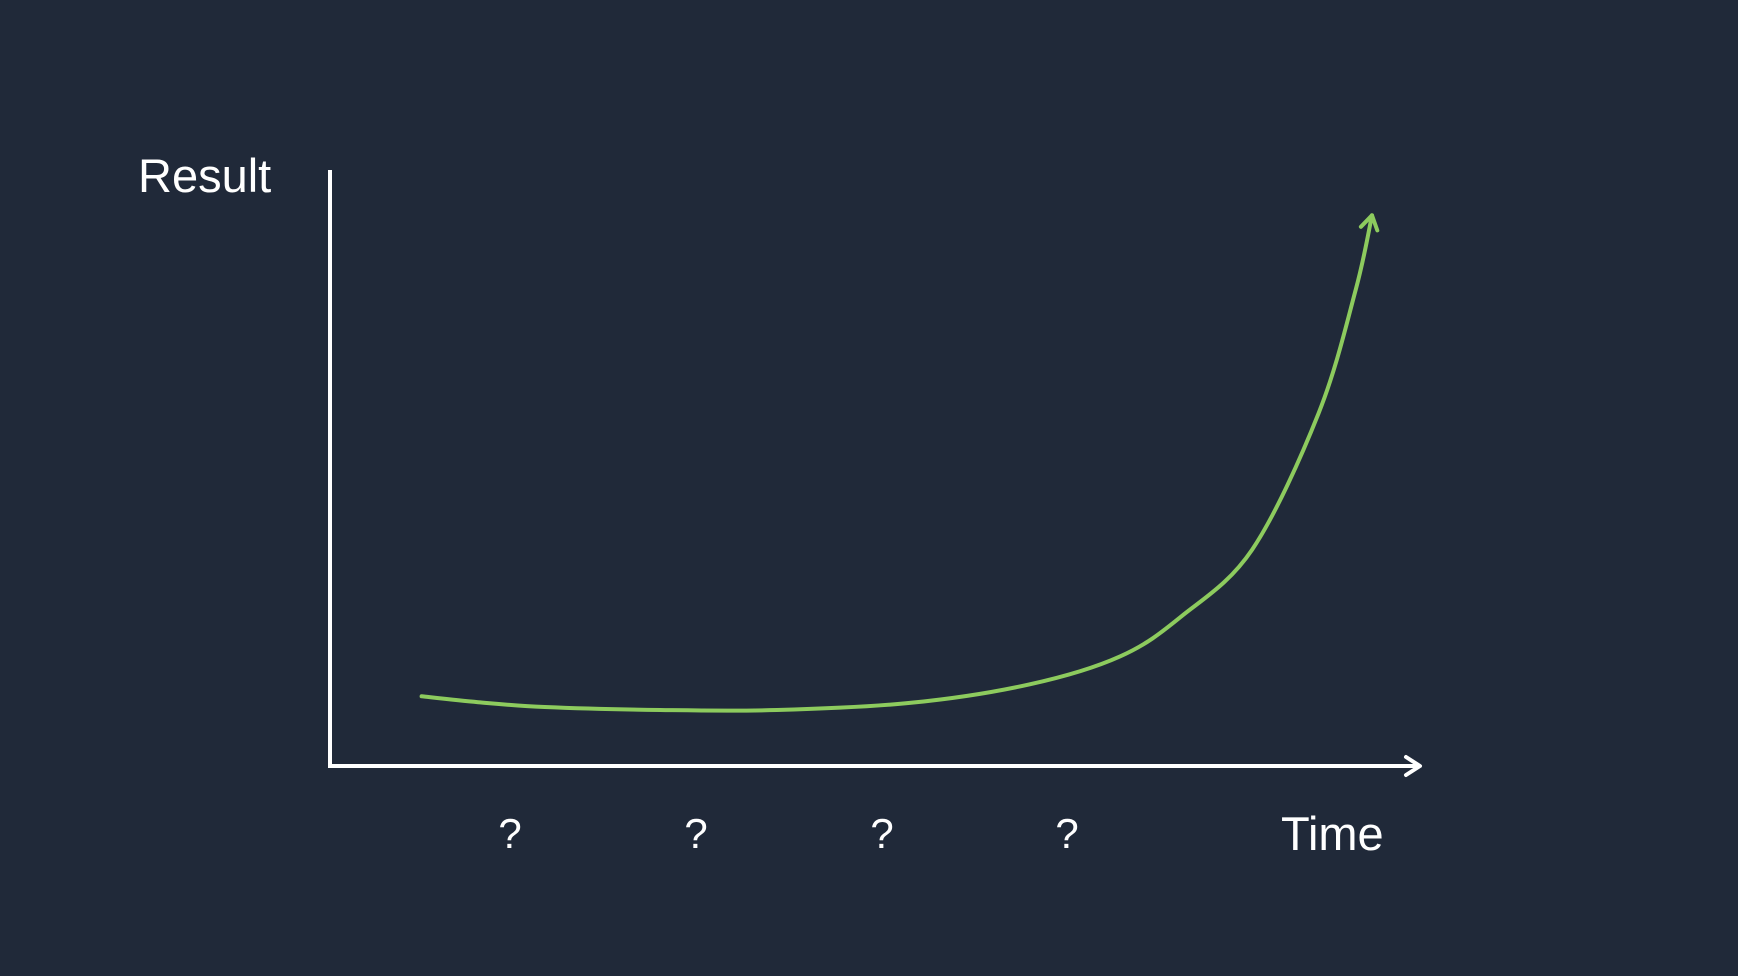 The width and height of the screenshot is (1738, 976). I want to click on x-tick-labels: ????, so click(788, 833).